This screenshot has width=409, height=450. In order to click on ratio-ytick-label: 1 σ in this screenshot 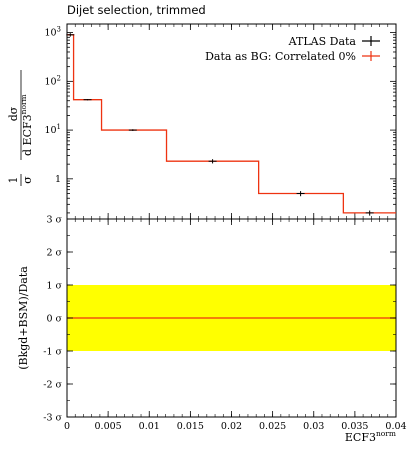, I will do `click(54, 286)`.